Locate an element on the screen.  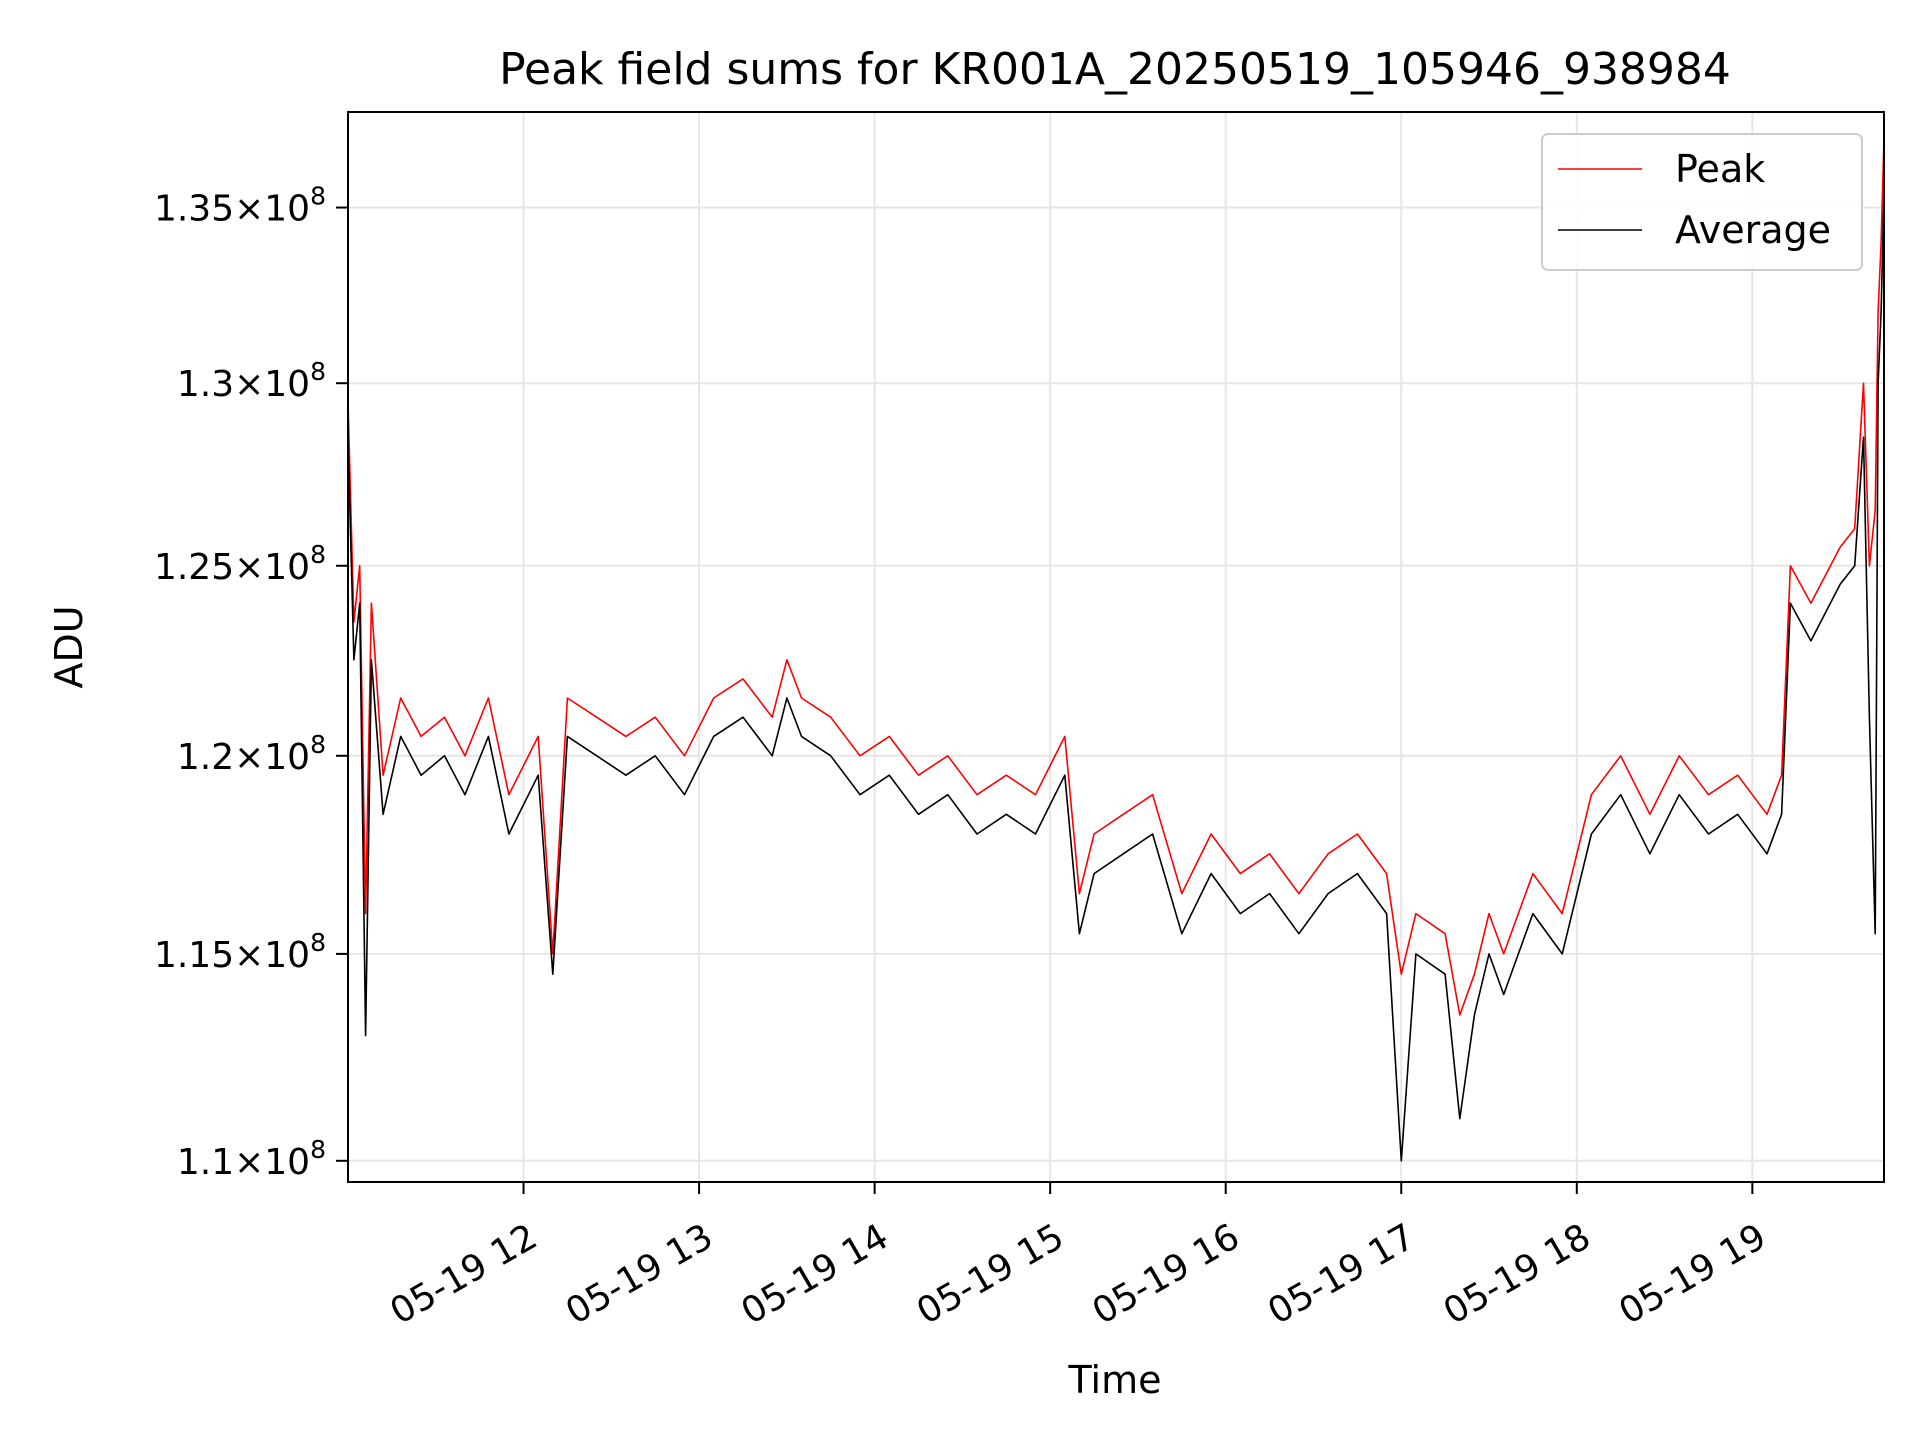
y-tick-label: 1.15×108 is located at coordinates (240, 952).